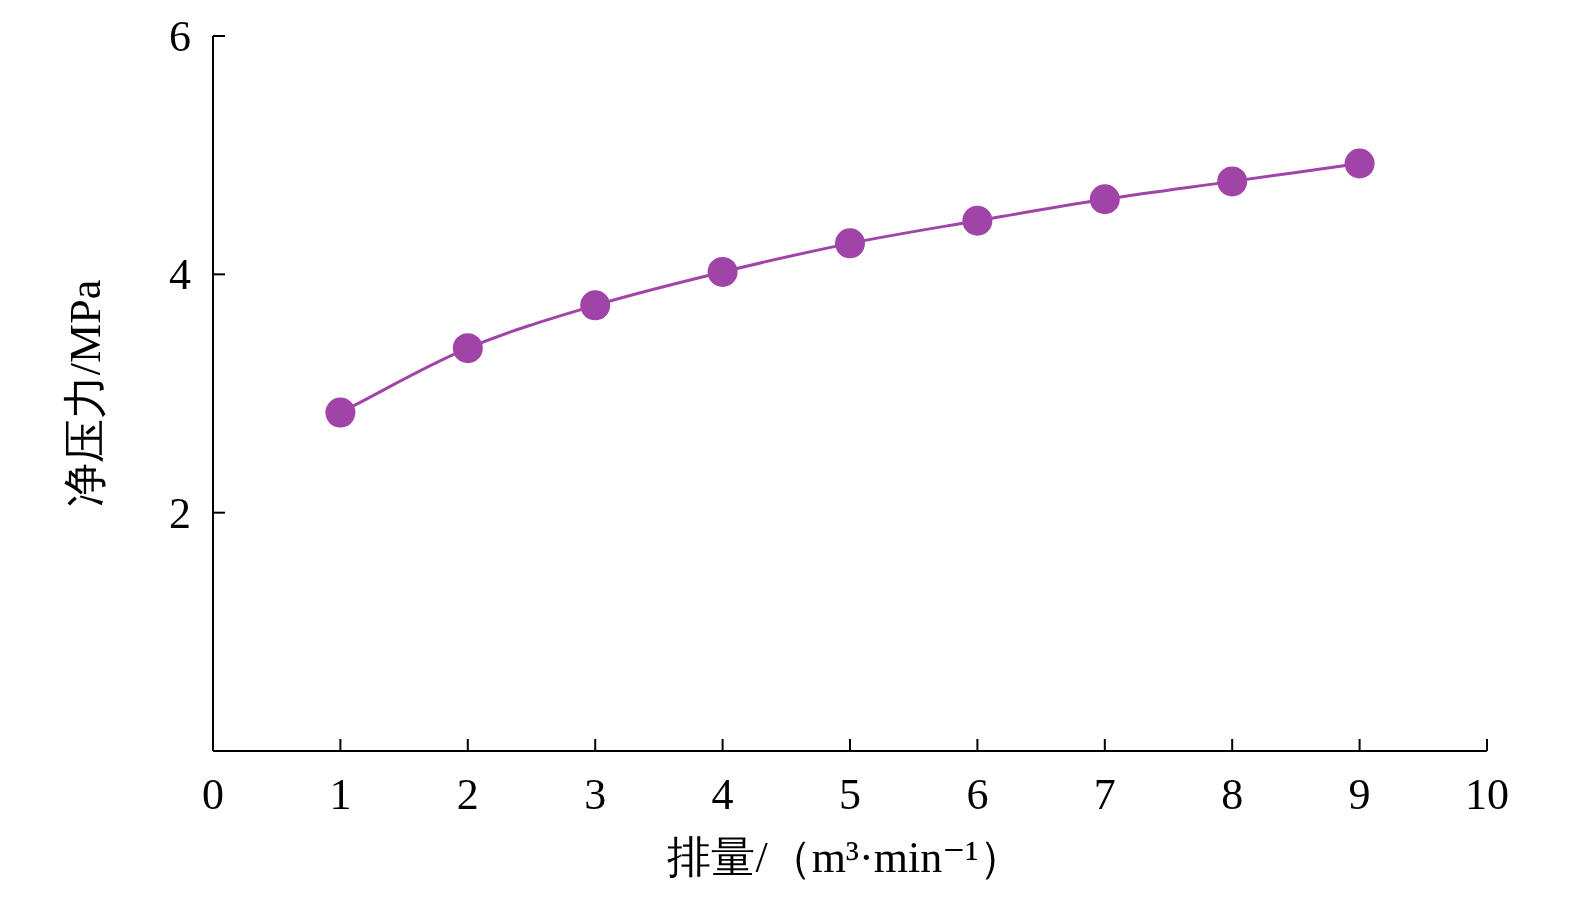  I want to click on x-tick-label: 0, so click(213, 794).